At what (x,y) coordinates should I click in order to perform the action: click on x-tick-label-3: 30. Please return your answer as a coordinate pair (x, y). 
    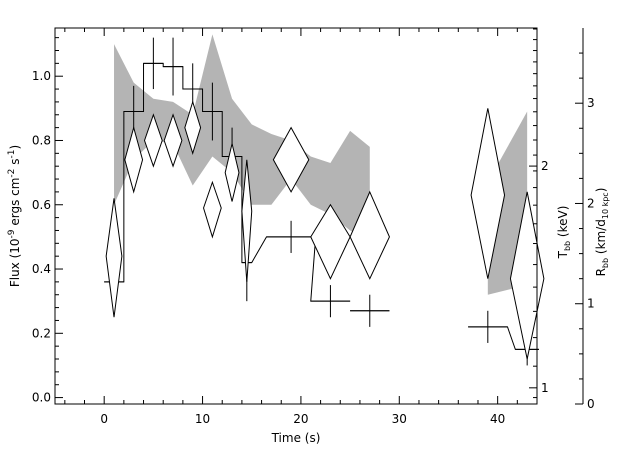
    Looking at the image, I should click on (399, 419).